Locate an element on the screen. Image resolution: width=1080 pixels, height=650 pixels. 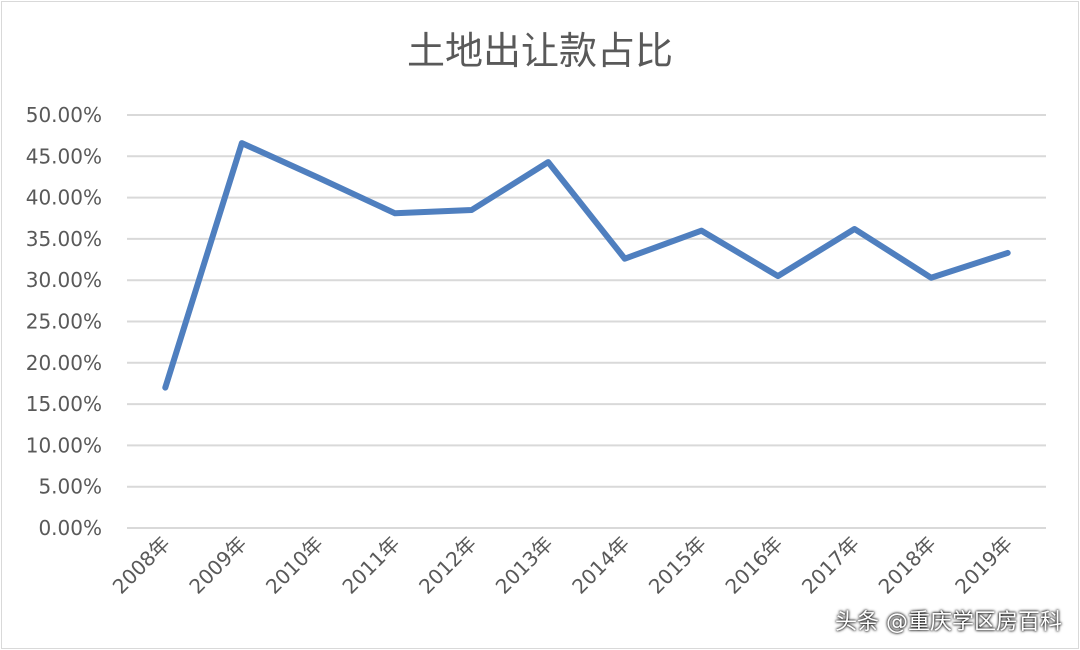
y-tick-label: 0.00% is located at coordinates (70, 528).